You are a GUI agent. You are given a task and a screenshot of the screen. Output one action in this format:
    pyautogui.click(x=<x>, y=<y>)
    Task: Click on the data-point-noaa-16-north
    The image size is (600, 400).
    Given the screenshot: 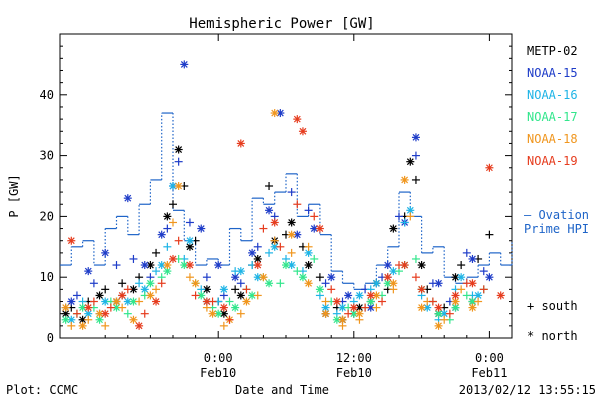 What is the action you would take?
    pyautogui.click(x=189, y=240)
    